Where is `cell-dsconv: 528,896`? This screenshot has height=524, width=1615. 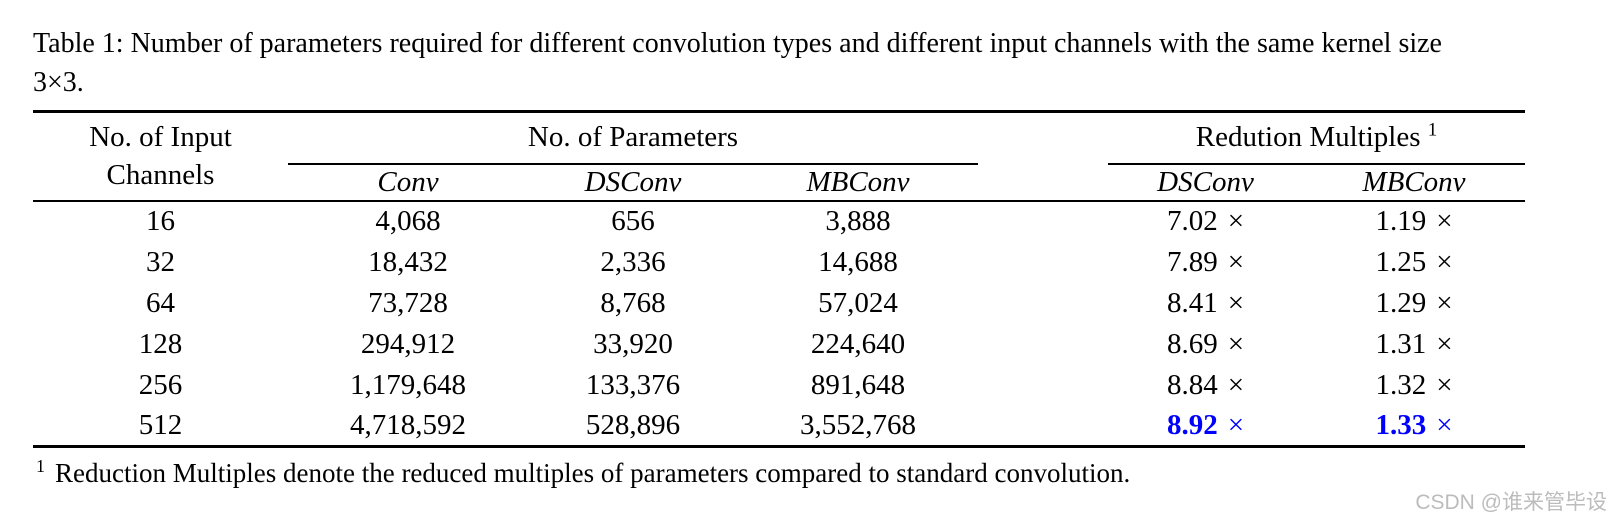
cell-dsconv: 528,896 is located at coordinates (633, 424).